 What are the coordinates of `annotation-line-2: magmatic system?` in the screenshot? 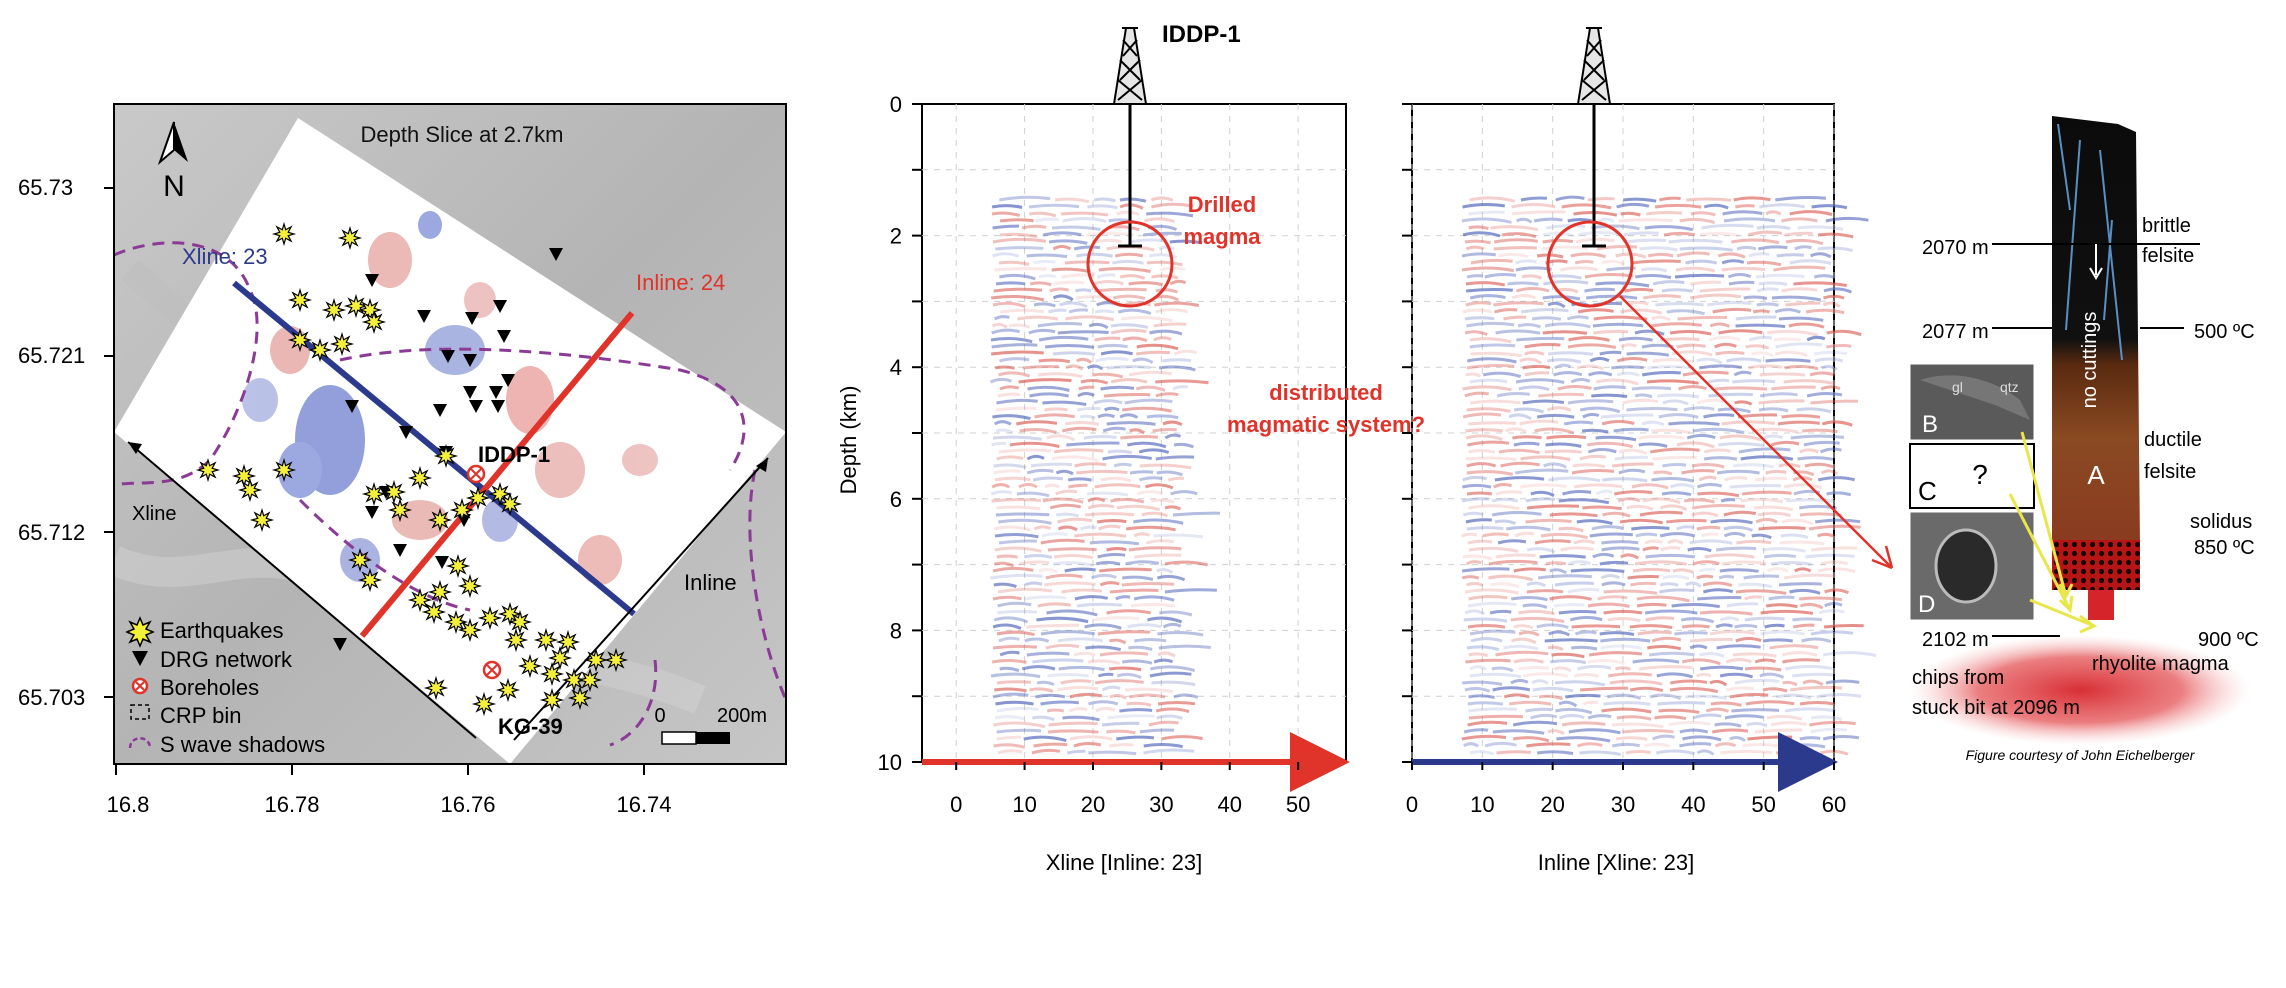 It's located at (1326, 424).